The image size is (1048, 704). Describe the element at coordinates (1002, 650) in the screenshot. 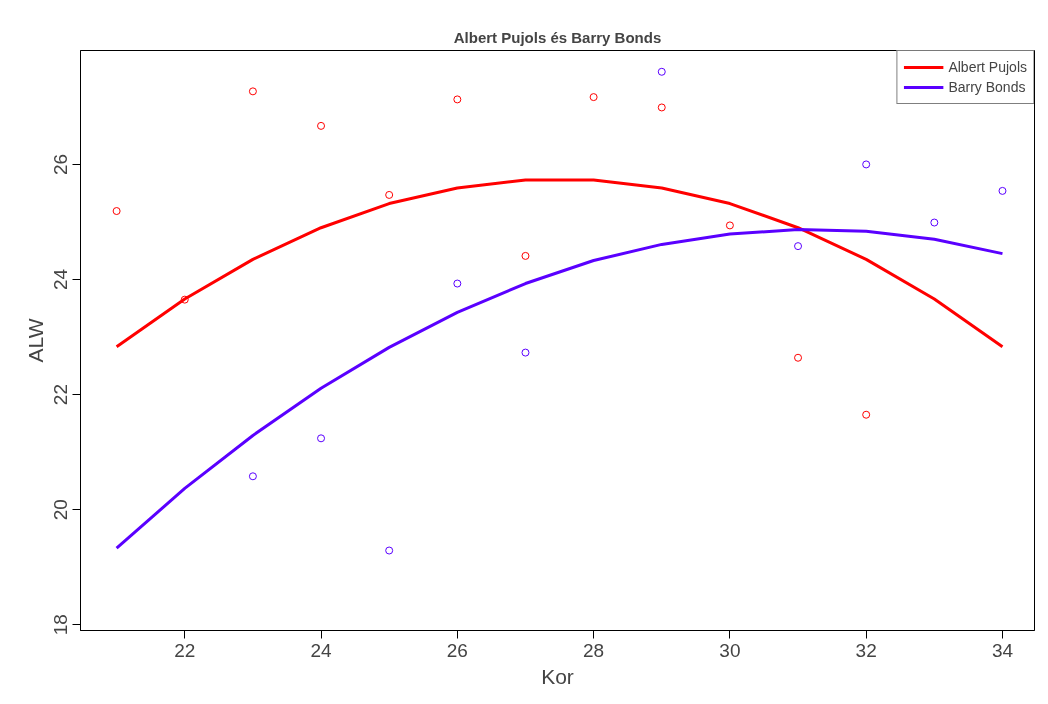

I see `x-tick-label: 34` at that location.